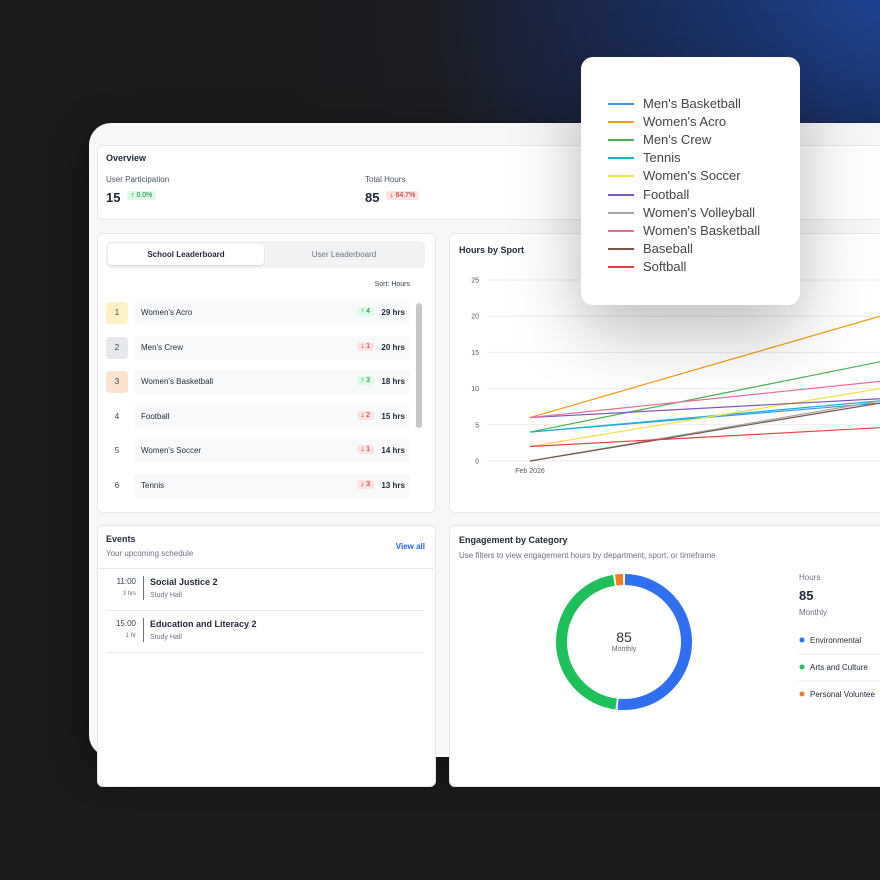 The width and height of the screenshot is (880, 880). Describe the element at coordinates (365, 484) in the screenshot. I see `rank-change: ↓ 3` at that location.